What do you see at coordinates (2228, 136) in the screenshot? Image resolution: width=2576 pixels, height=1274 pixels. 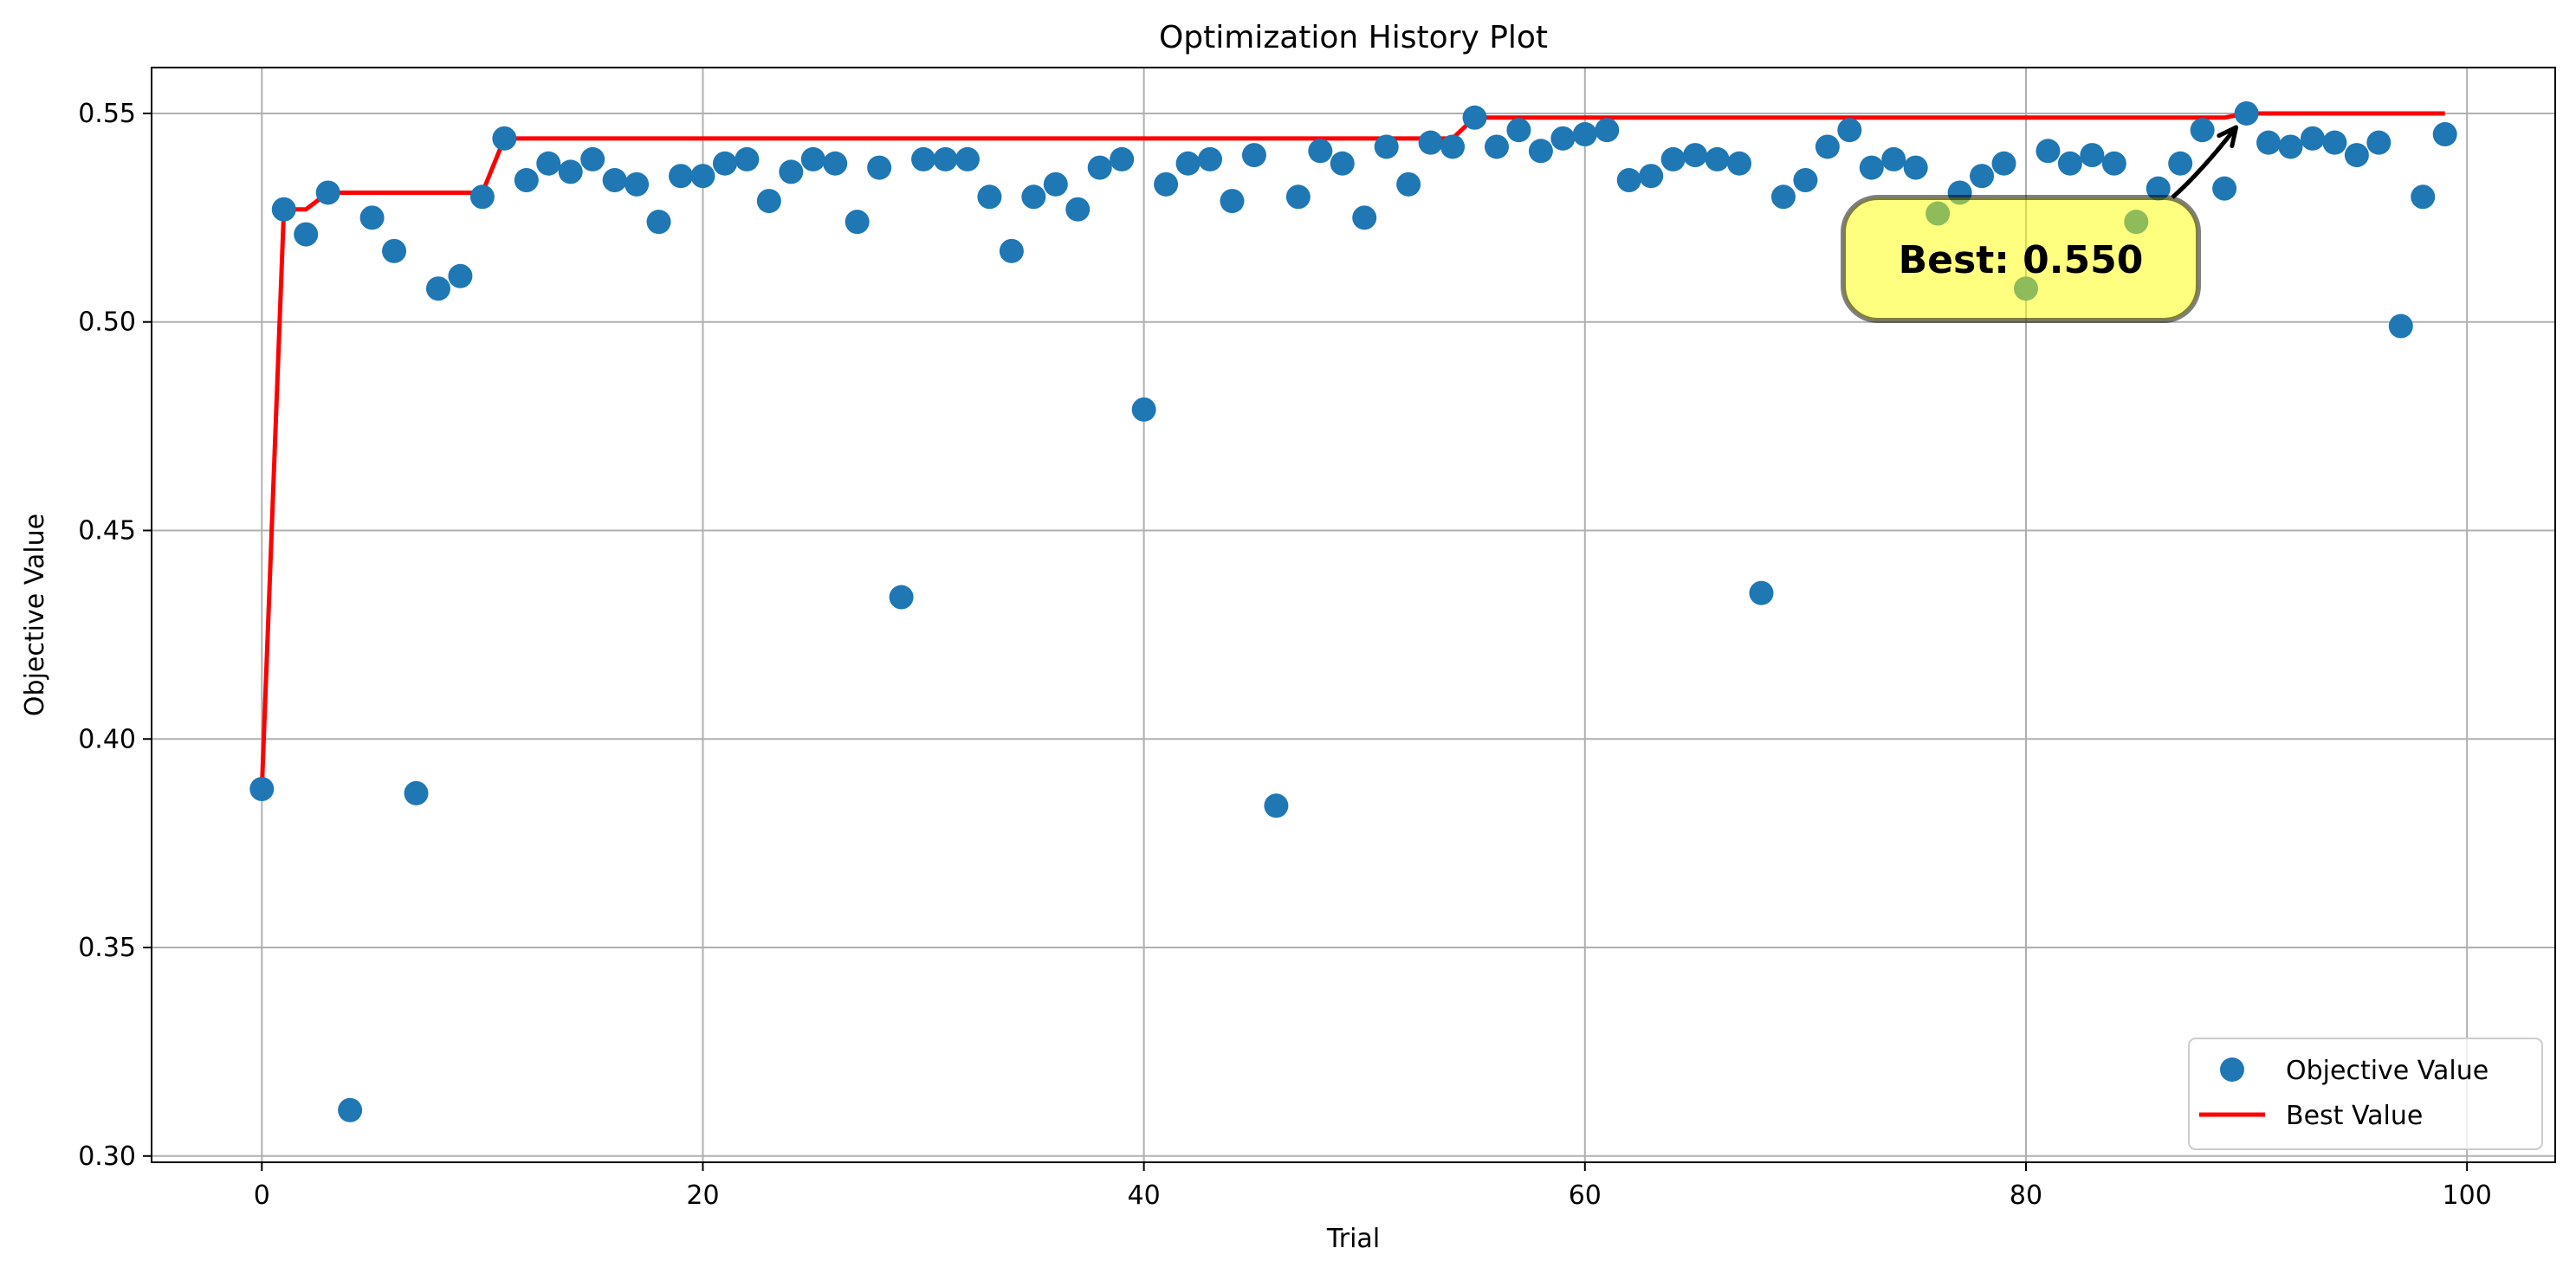 I see `annotation-arrow-head` at bounding box center [2228, 136].